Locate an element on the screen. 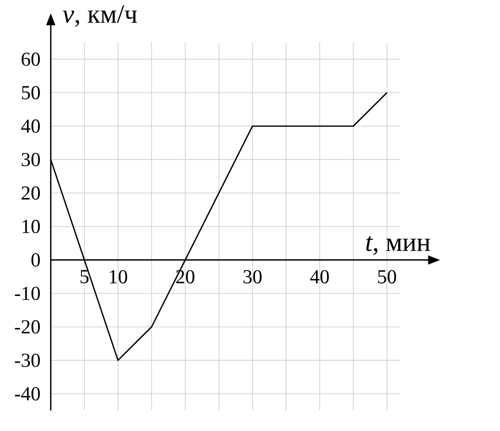 Image resolution: width=500 pixels, height=431 pixels. y-tick-label: -10 is located at coordinates (27, 293).